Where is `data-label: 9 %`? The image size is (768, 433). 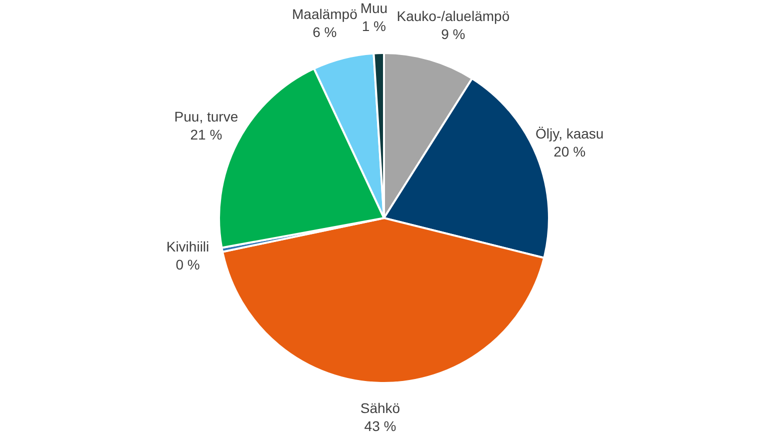
data-label: 9 % is located at coordinates (453, 34).